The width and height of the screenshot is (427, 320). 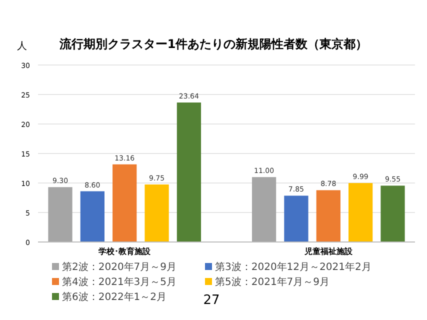 I want to click on legend-label: 第6波：2022年1～2月, so click(x=114, y=297).